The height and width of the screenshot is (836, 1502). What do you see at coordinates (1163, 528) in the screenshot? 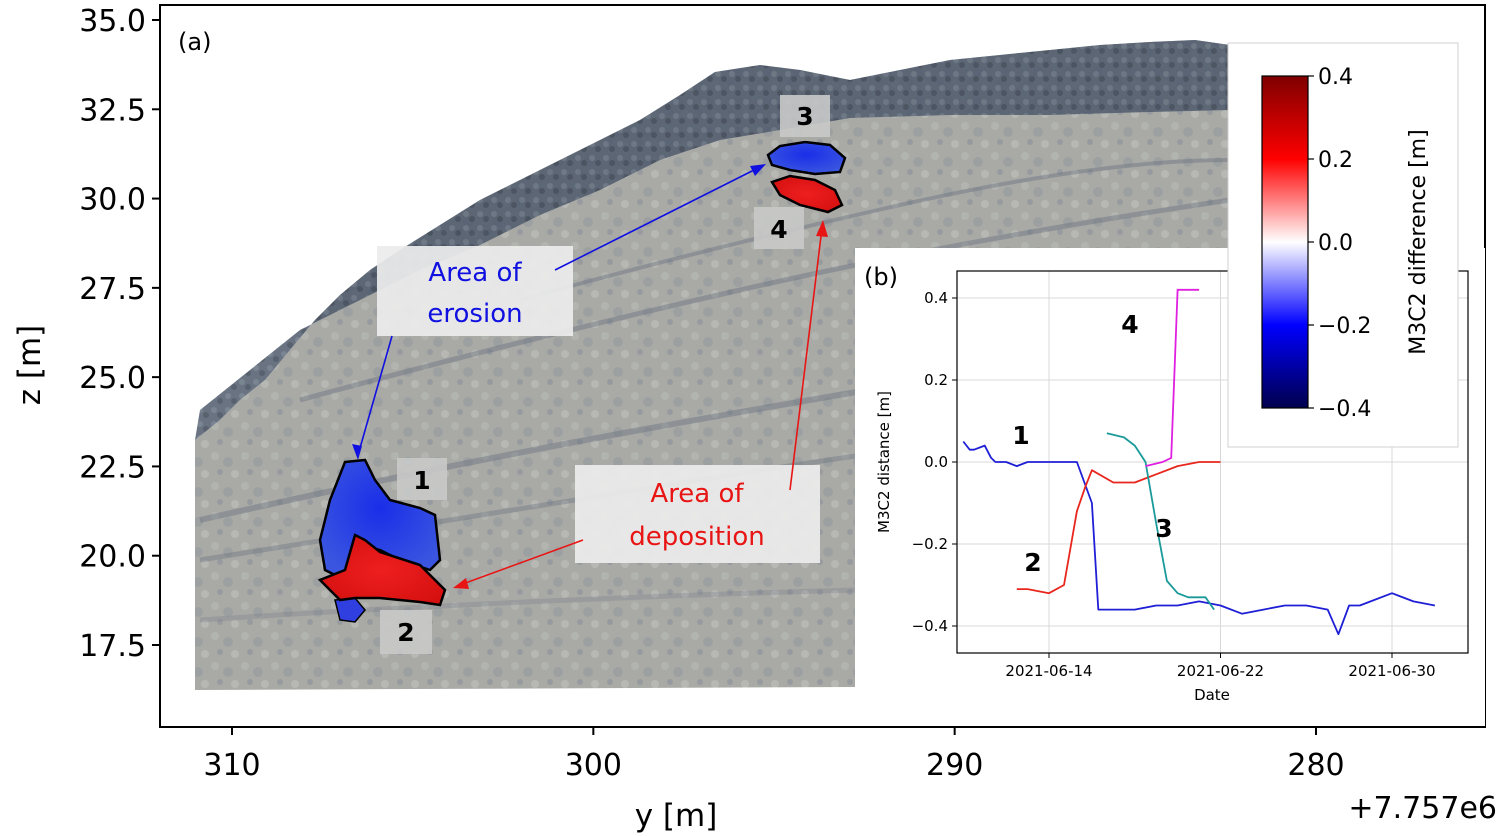
I see `series-label-3: 3` at bounding box center [1163, 528].